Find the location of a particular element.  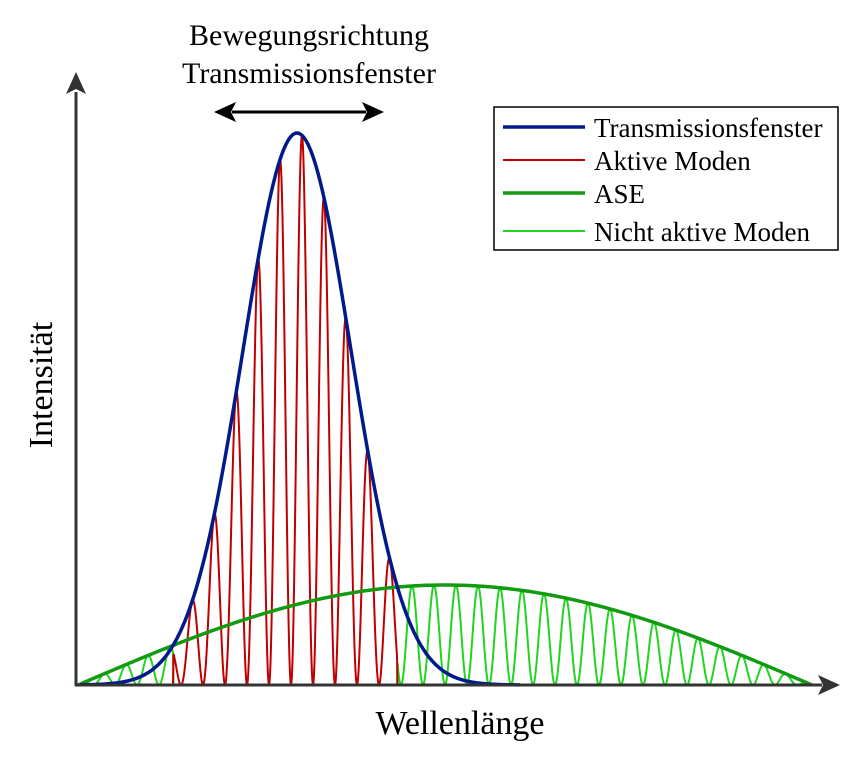

x-axis-arrow is located at coordinates (829, 685).